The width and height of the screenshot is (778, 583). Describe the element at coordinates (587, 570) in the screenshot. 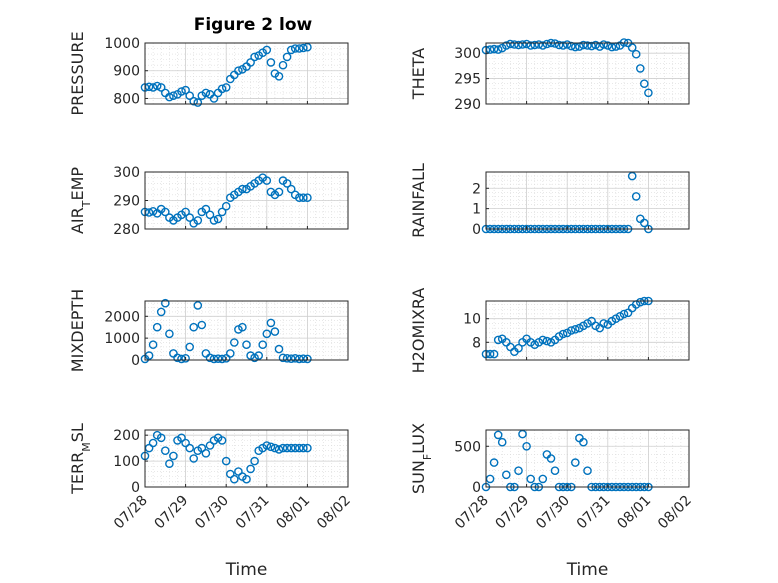

I see `x-axis-label: Time` at that location.